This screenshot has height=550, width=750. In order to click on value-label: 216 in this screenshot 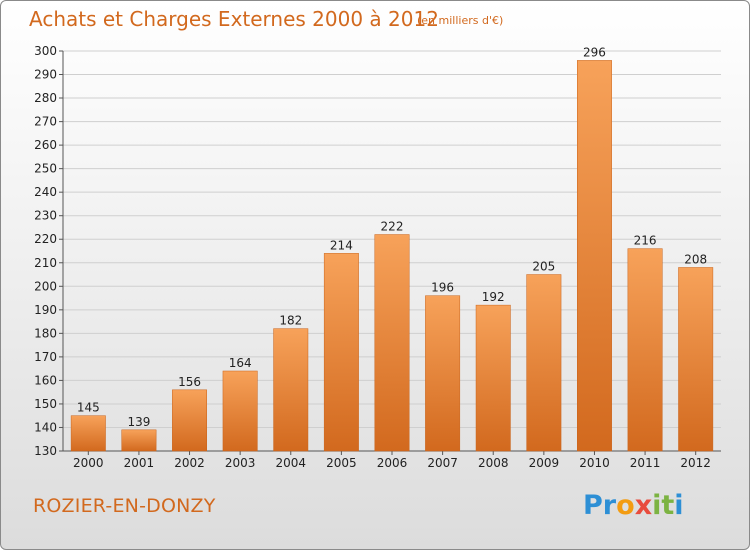, I will do `click(645, 241)`.